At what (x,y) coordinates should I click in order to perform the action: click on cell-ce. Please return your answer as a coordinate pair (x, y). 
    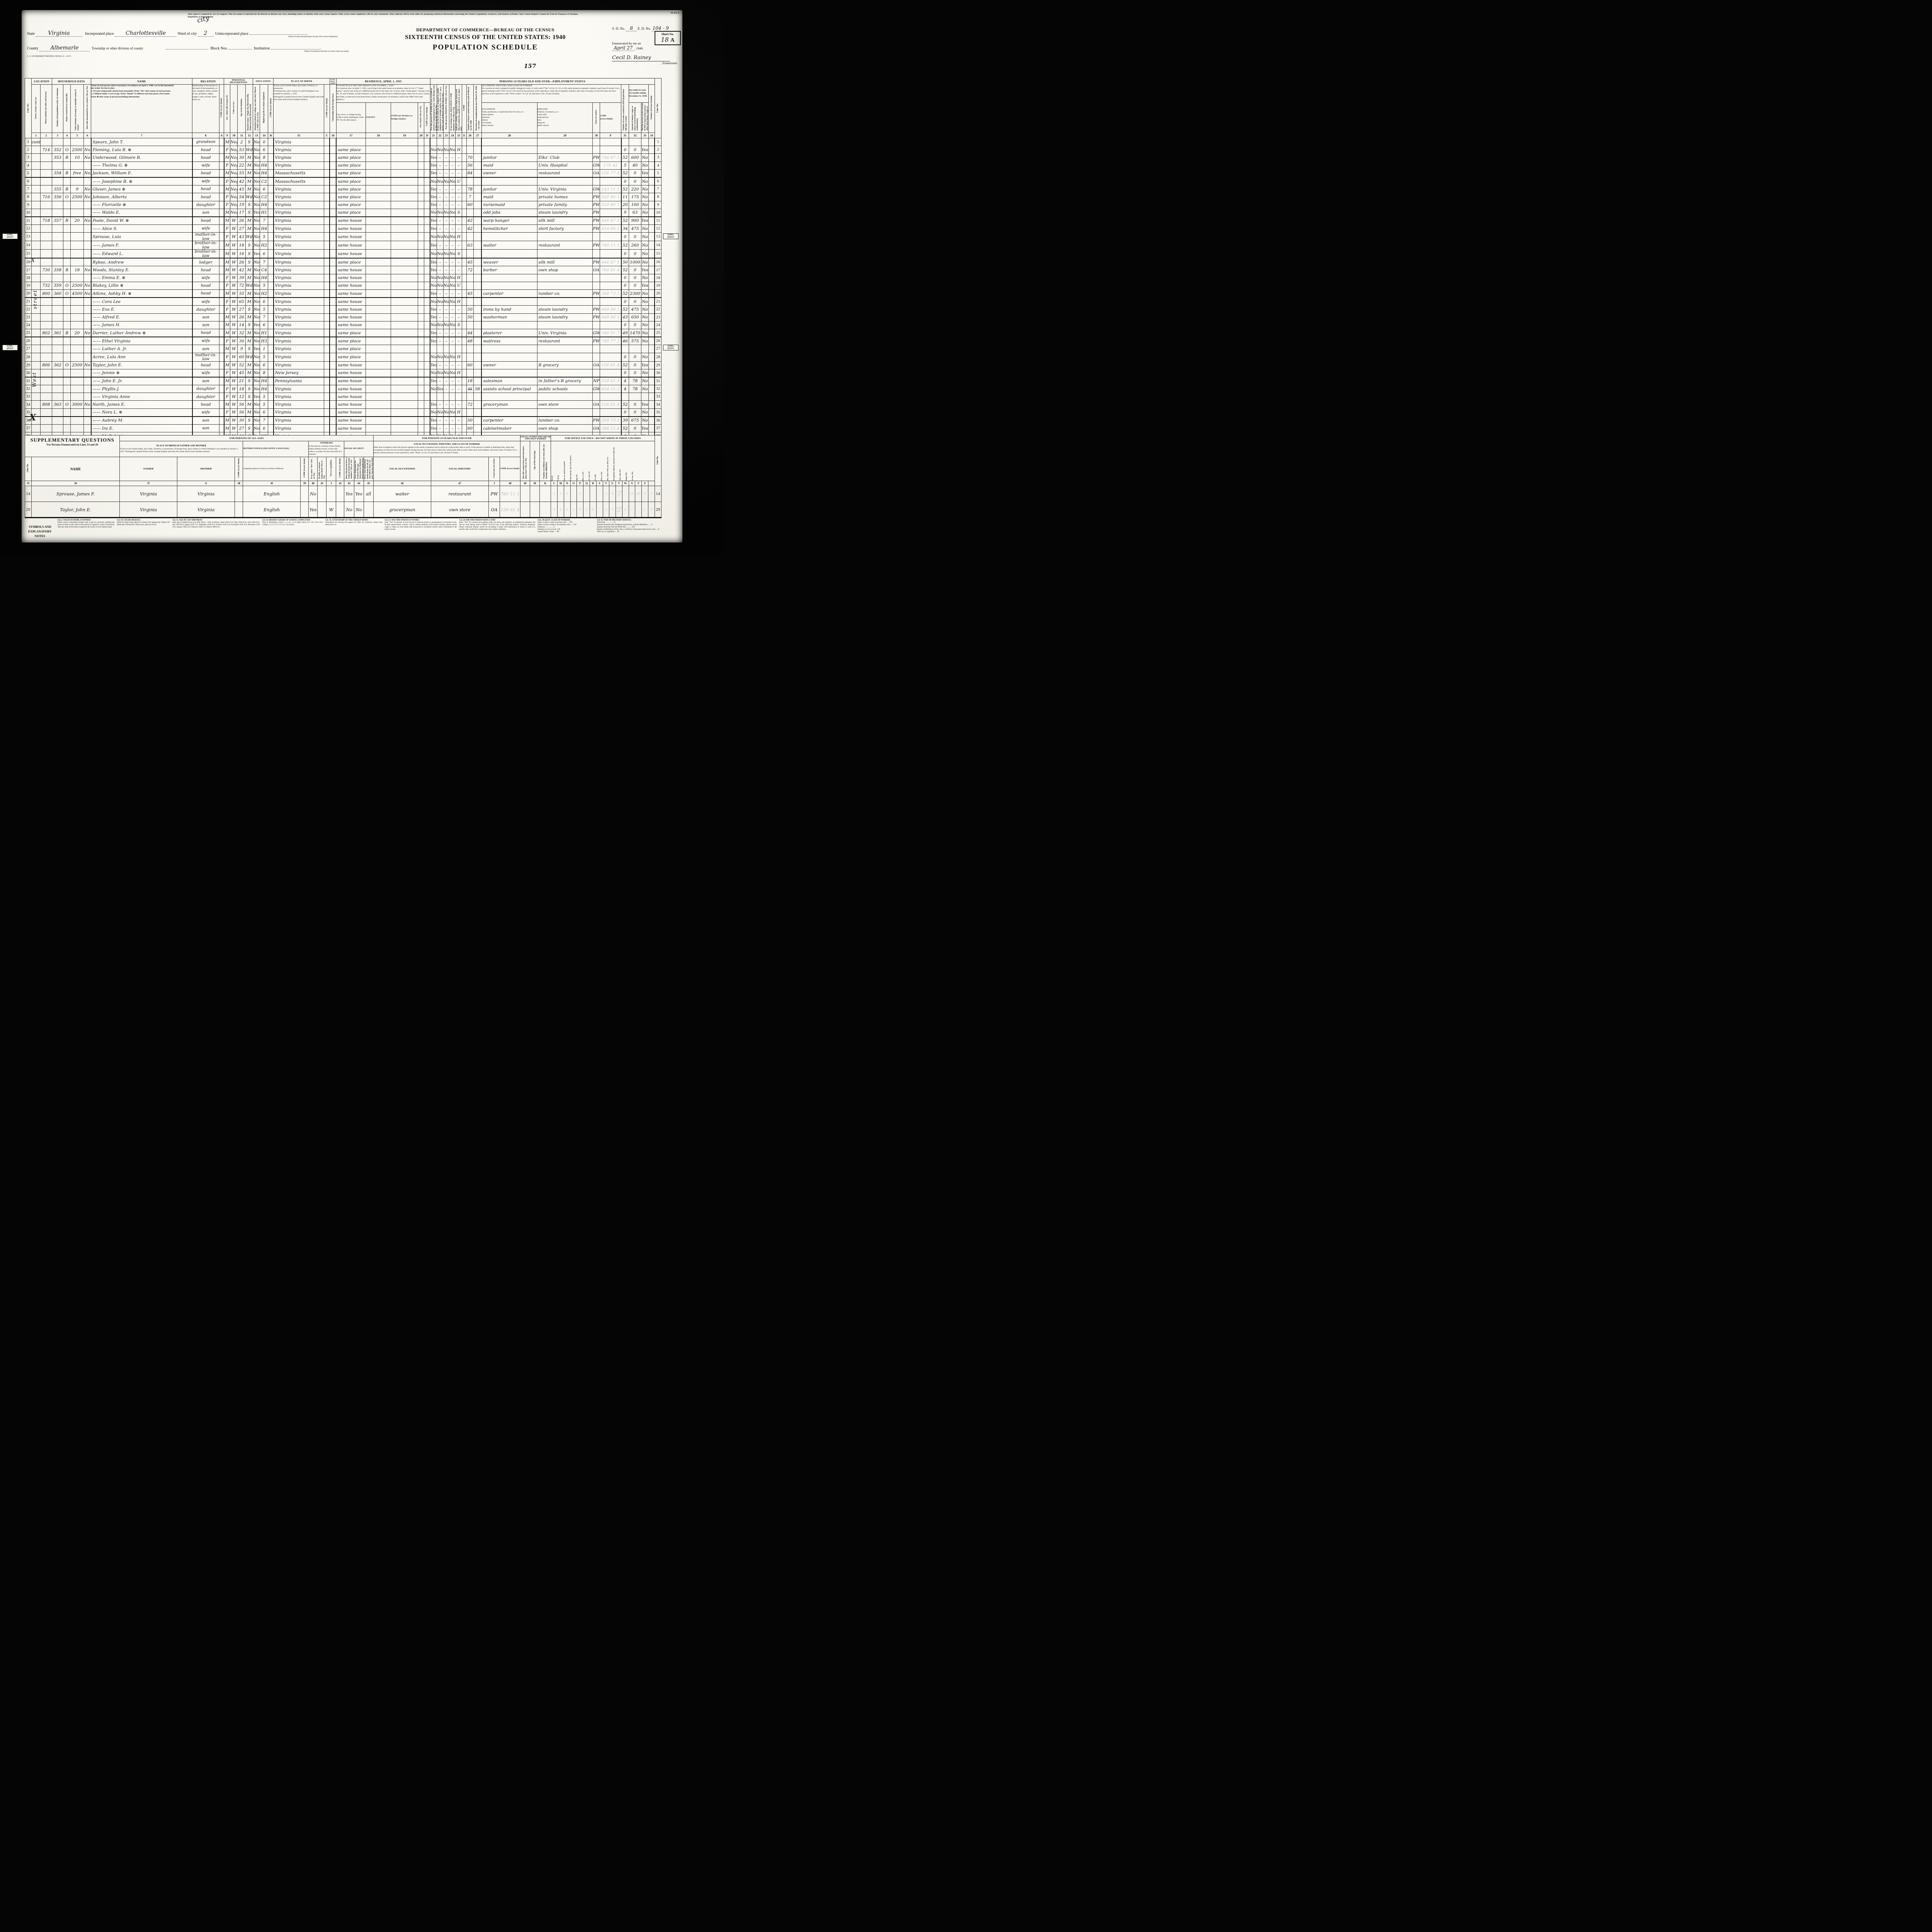
    Looking at the image, I should click on (464, 285).